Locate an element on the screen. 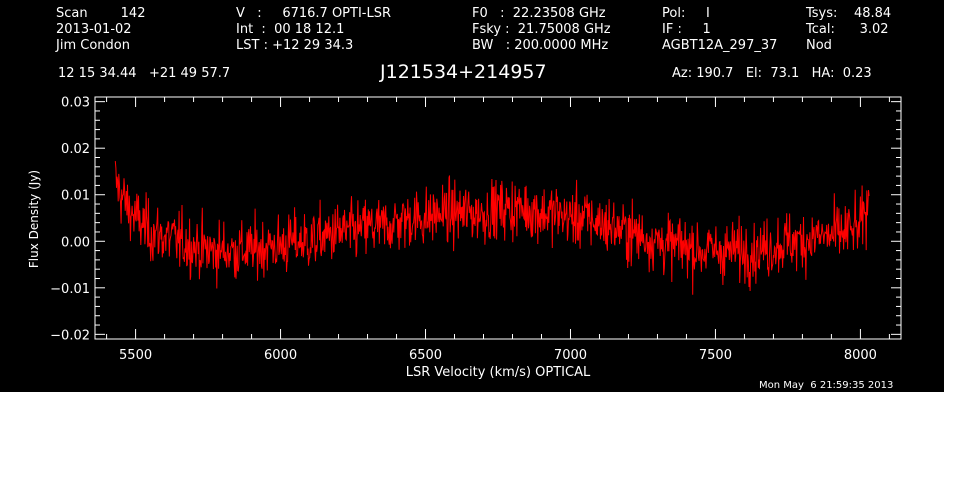 The height and width of the screenshot is (490, 962). y-tick-label: 0.01 is located at coordinates (75, 196).